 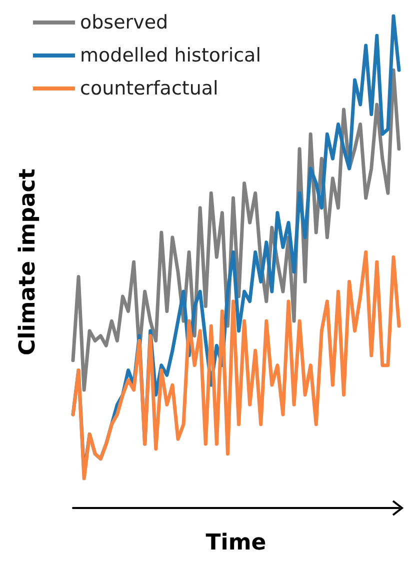 What do you see at coordinates (124, 23) in the screenshot?
I see `legend-label: observed` at bounding box center [124, 23].